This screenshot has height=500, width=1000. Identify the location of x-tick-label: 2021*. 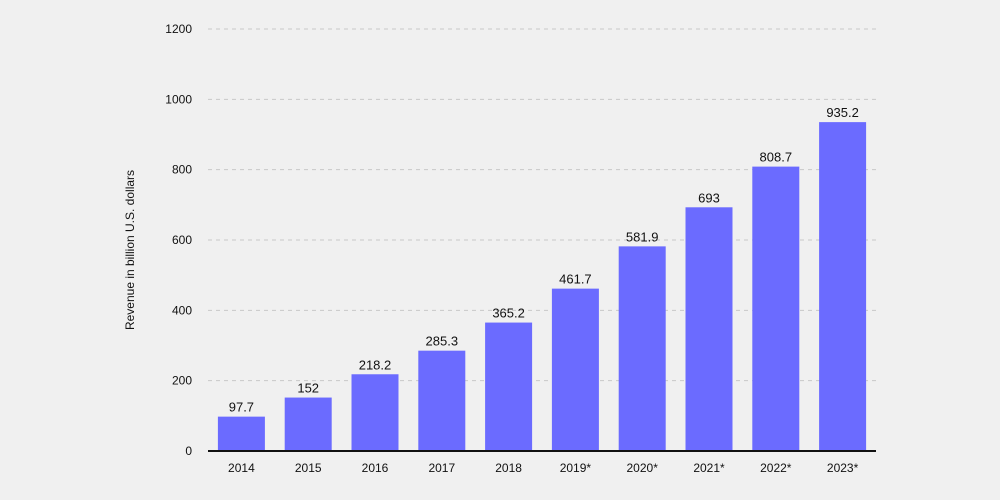
(709, 468).